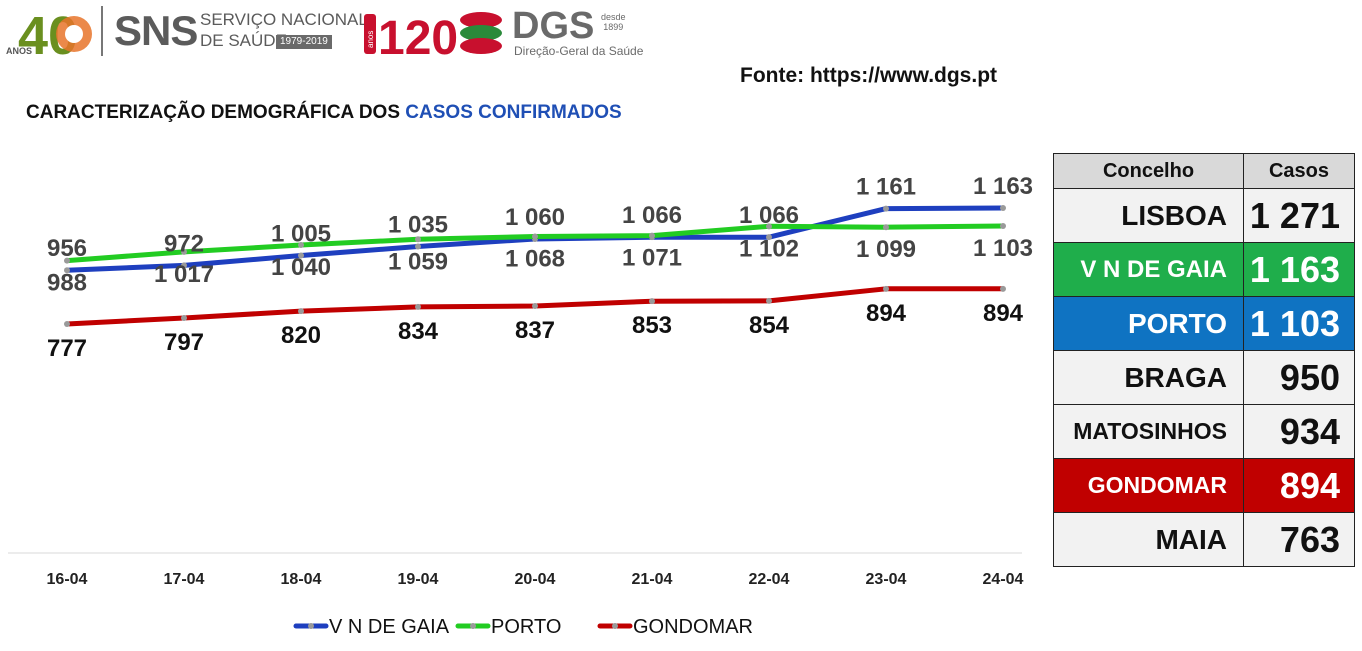 This screenshot has width=1362, height=651. I want to click on data-label: 1 071, so click(652, 258).